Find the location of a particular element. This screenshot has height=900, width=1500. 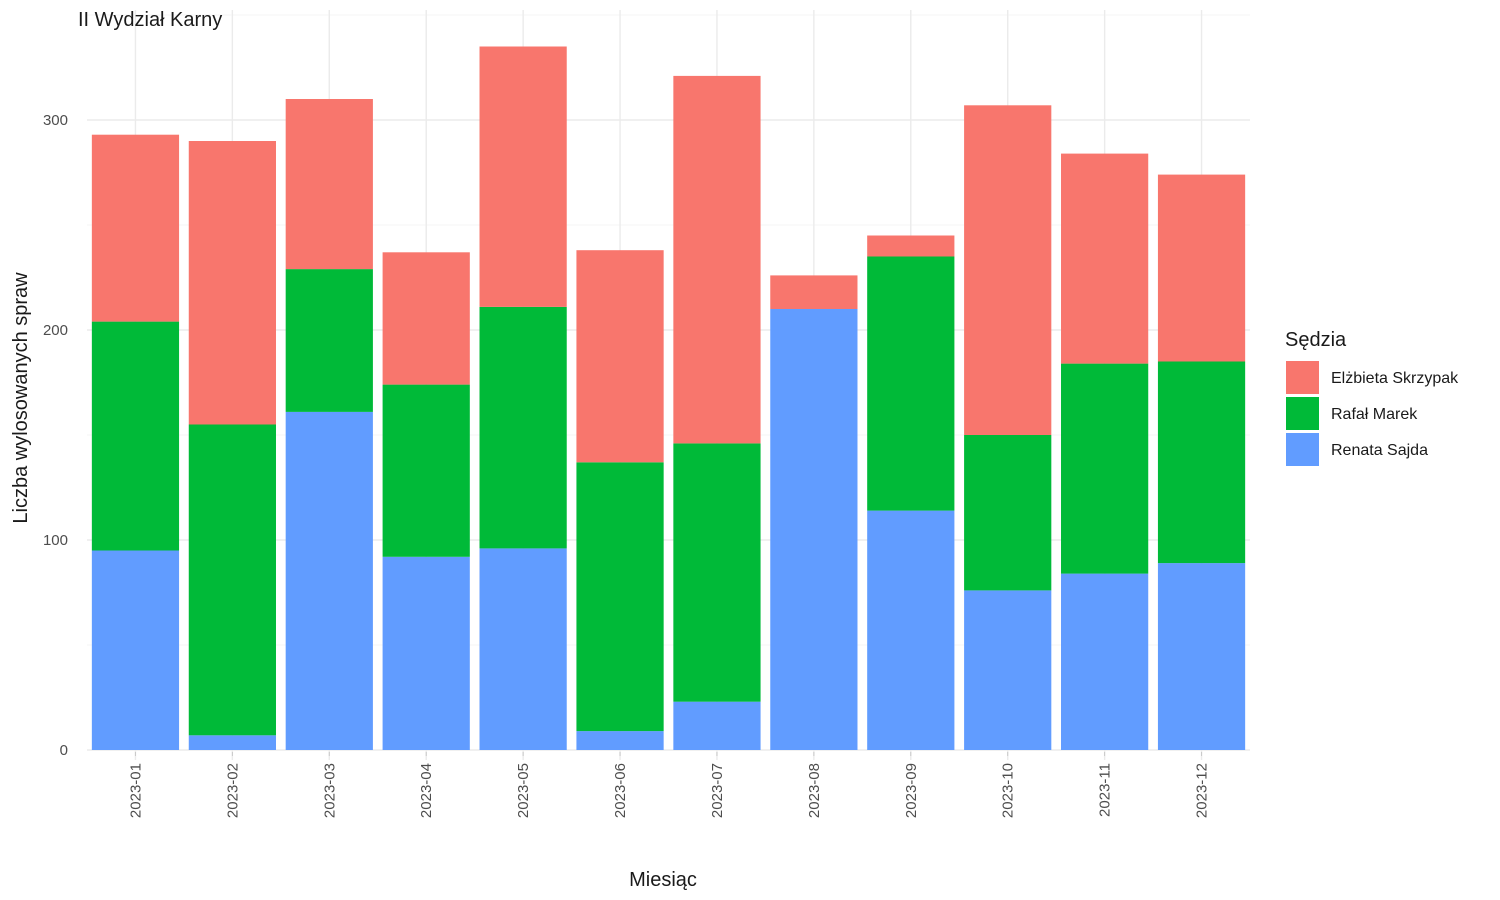

x-tick-label: 2023-04 is located at coordinates (426, 790).